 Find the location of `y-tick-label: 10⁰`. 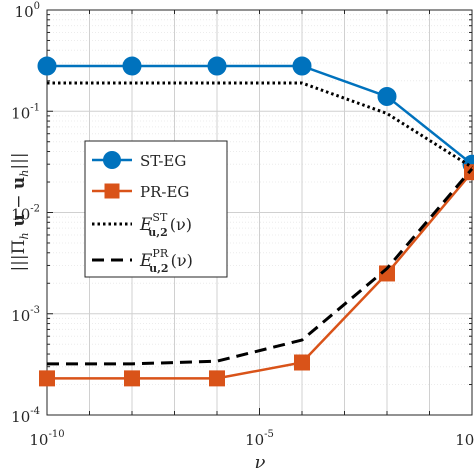

y-tick-label: 10⁰ is located at coordinates (27, 11).